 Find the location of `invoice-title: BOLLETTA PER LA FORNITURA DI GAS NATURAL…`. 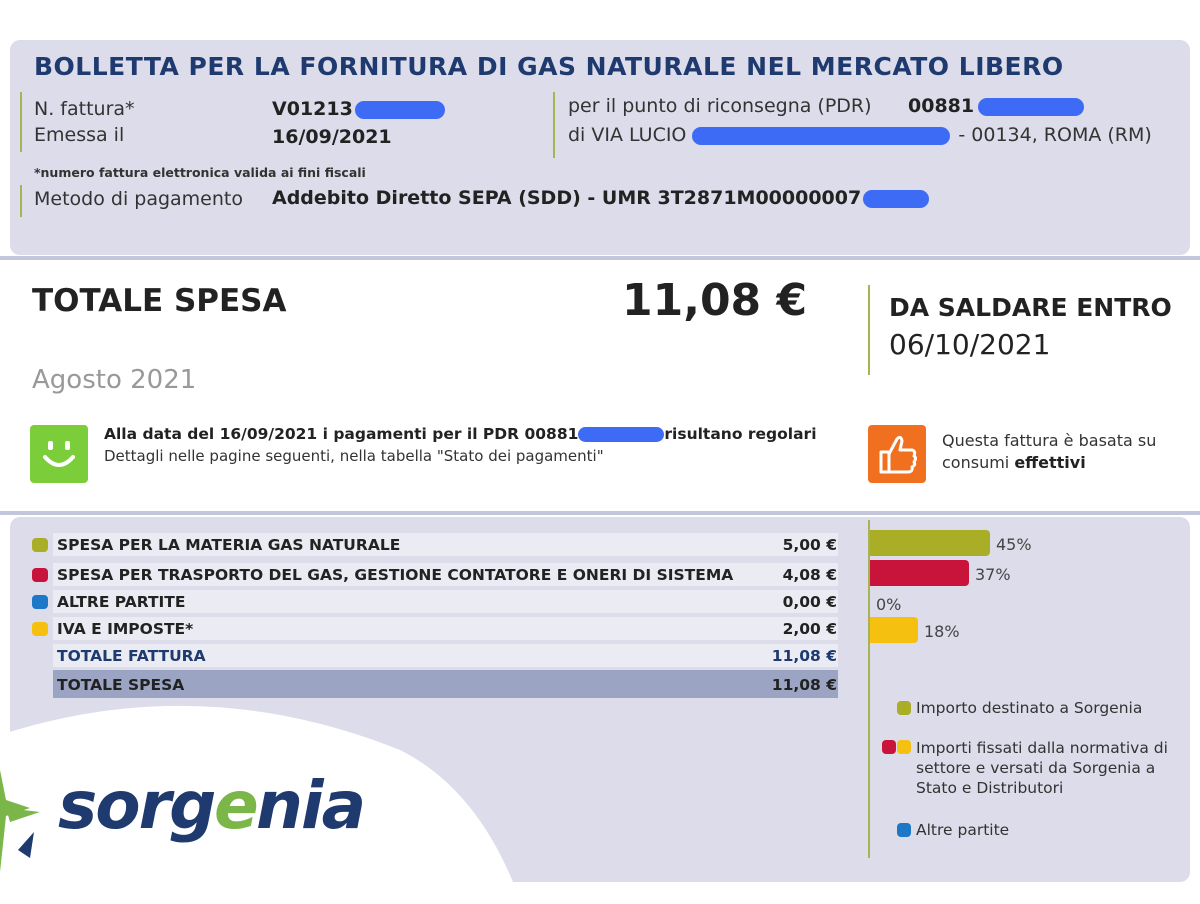

invoice-title: BOLLETTA PER LA FORNITURA DI GAS NATURAL… is located at coordinates (549, 66).